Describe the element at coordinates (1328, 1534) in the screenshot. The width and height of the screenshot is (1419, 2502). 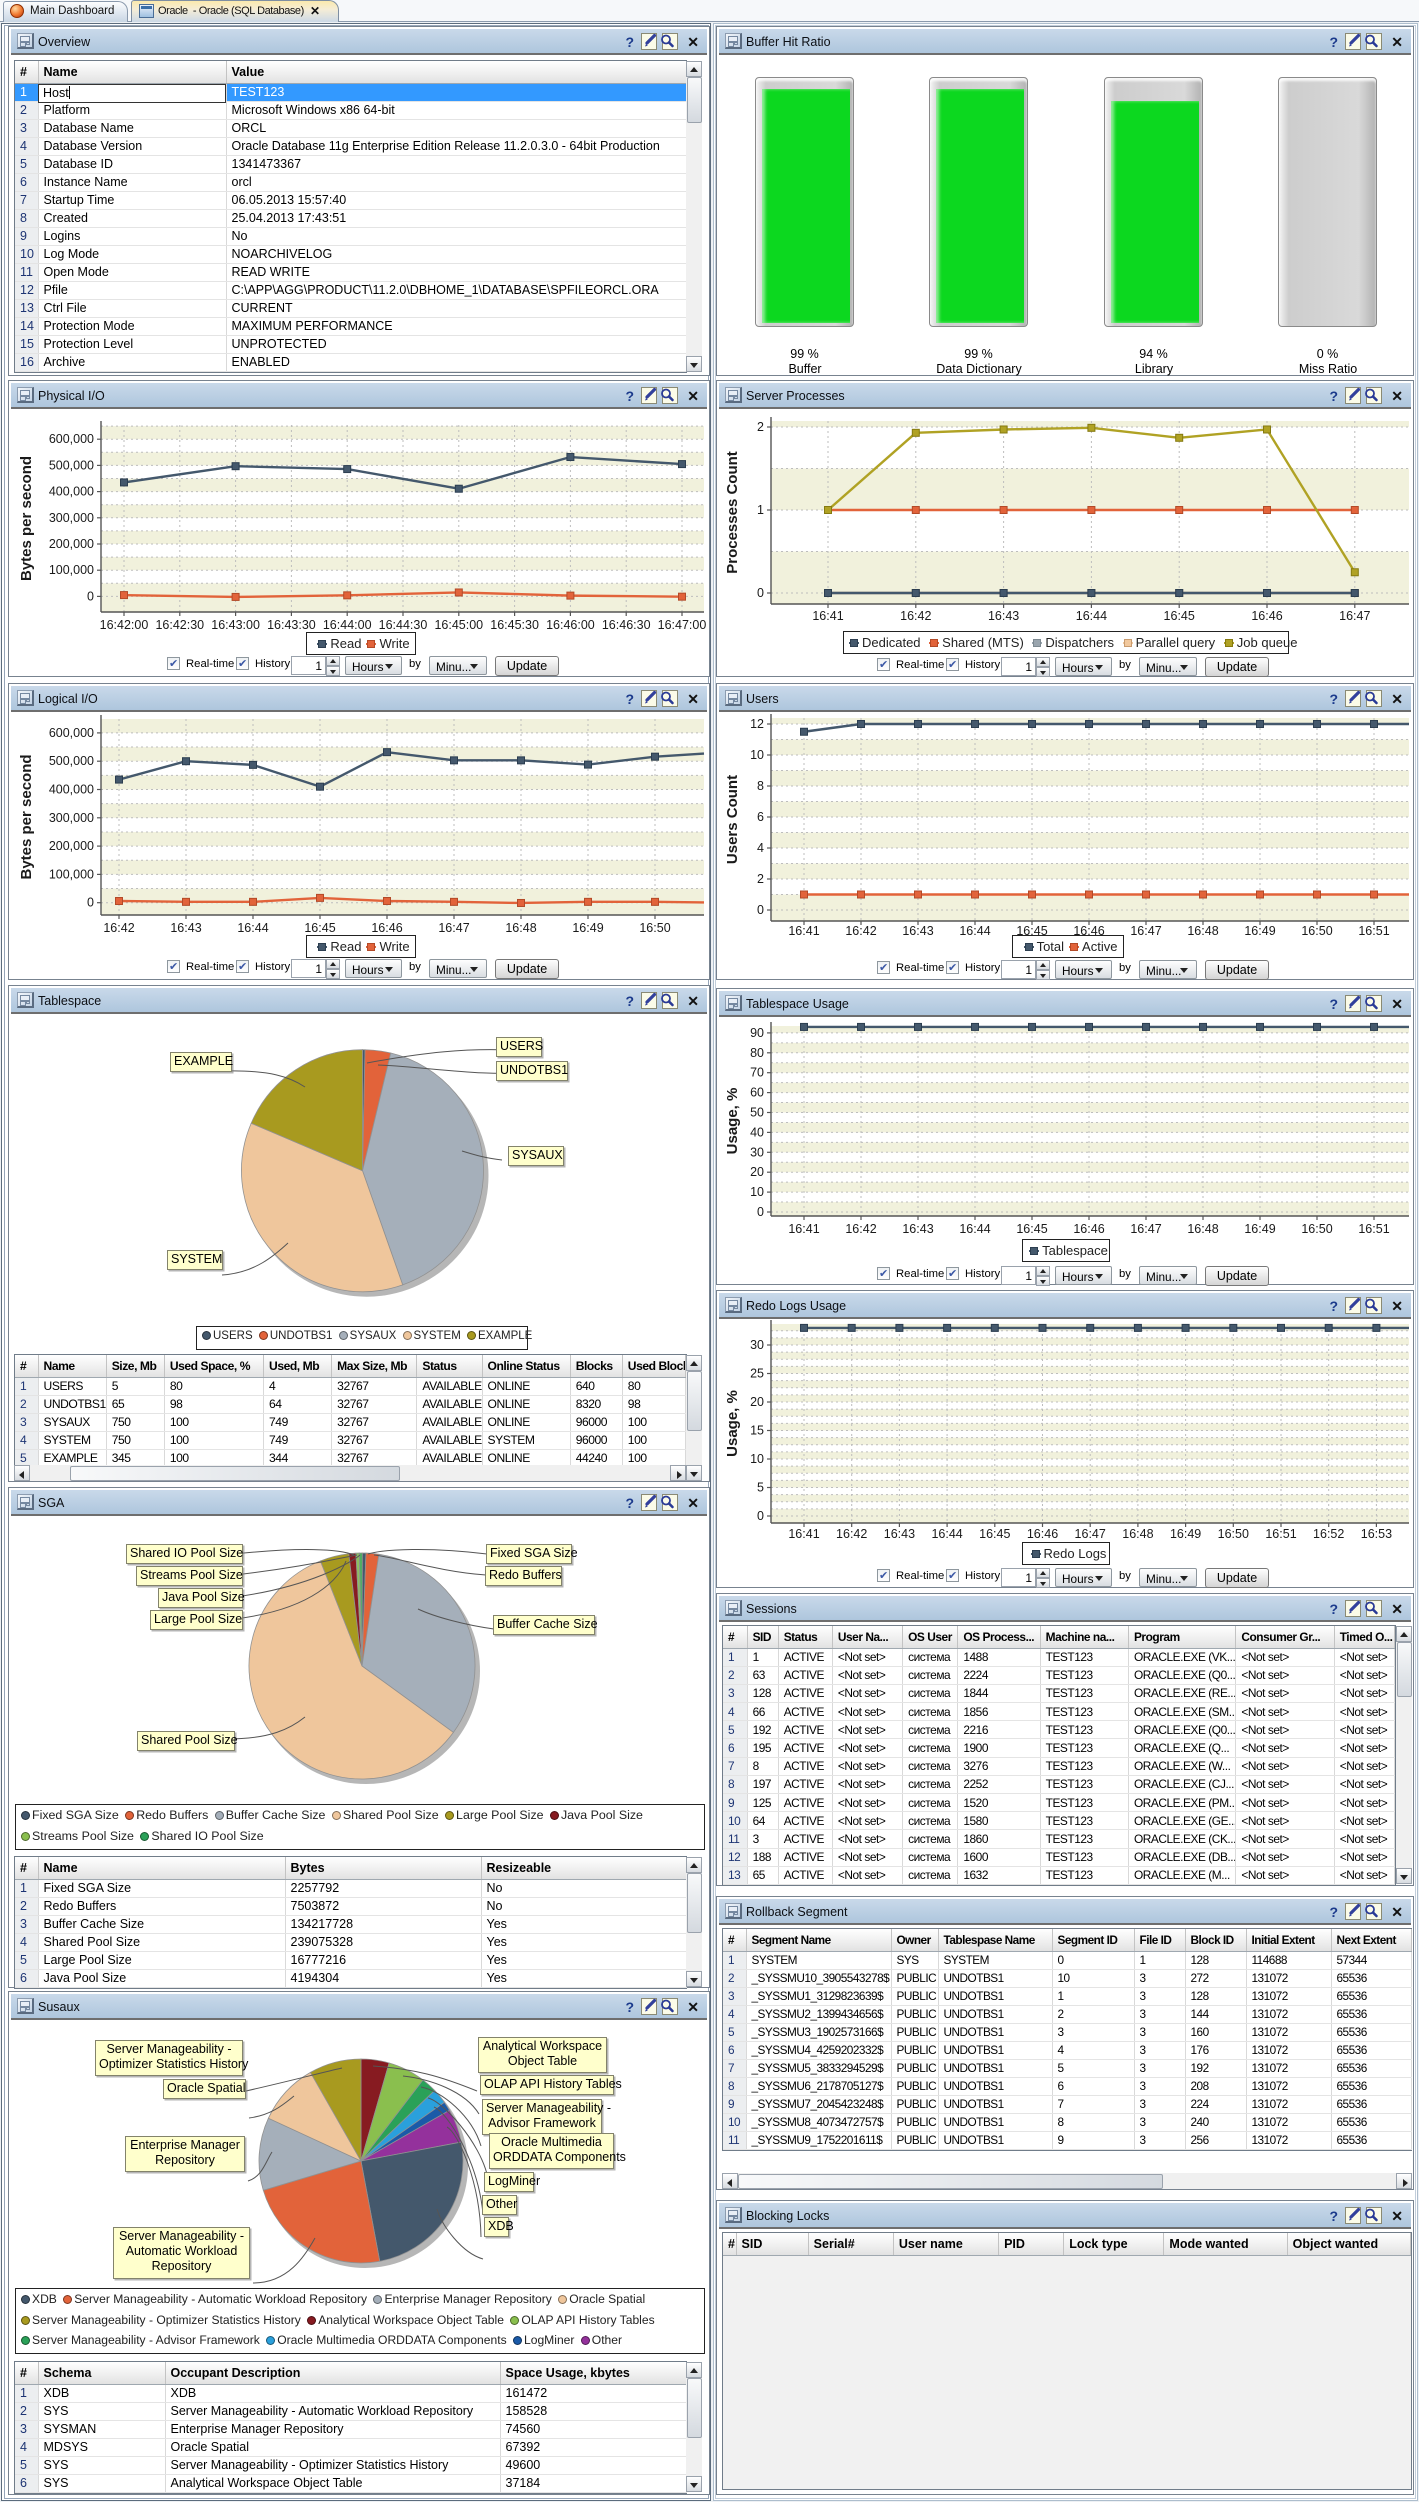
I see `svg-text: 16:52` at that location.